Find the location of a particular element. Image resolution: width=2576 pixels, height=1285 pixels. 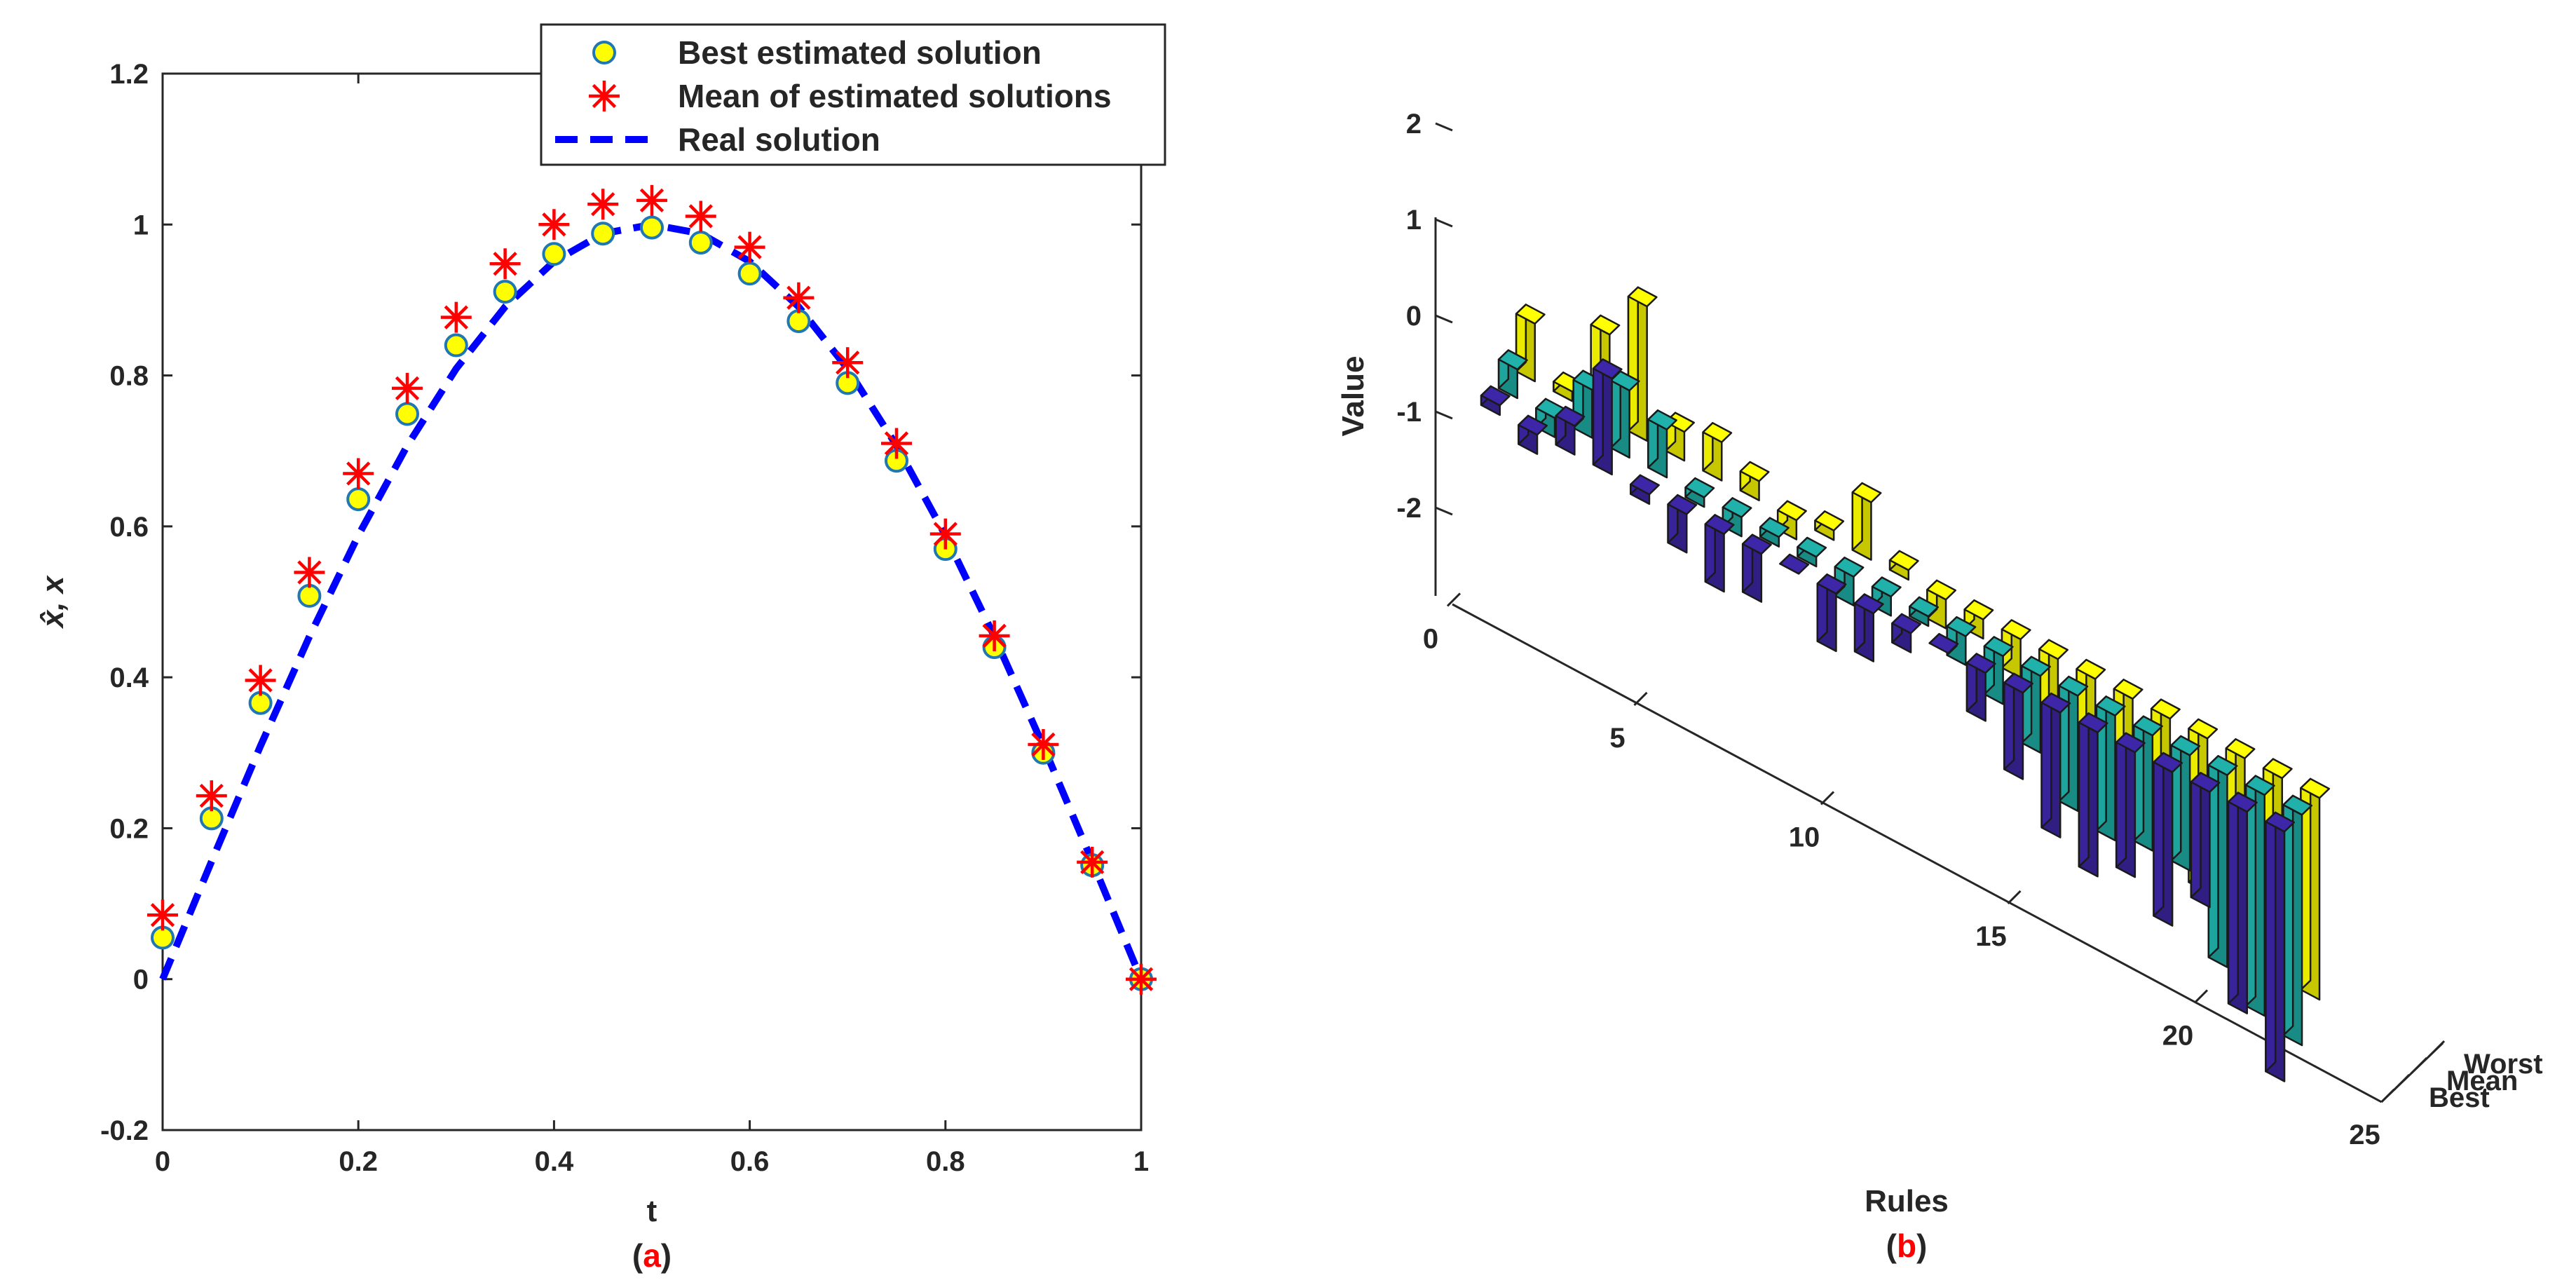

value-tick-label: 2 is located at coordinates (1414, 124).